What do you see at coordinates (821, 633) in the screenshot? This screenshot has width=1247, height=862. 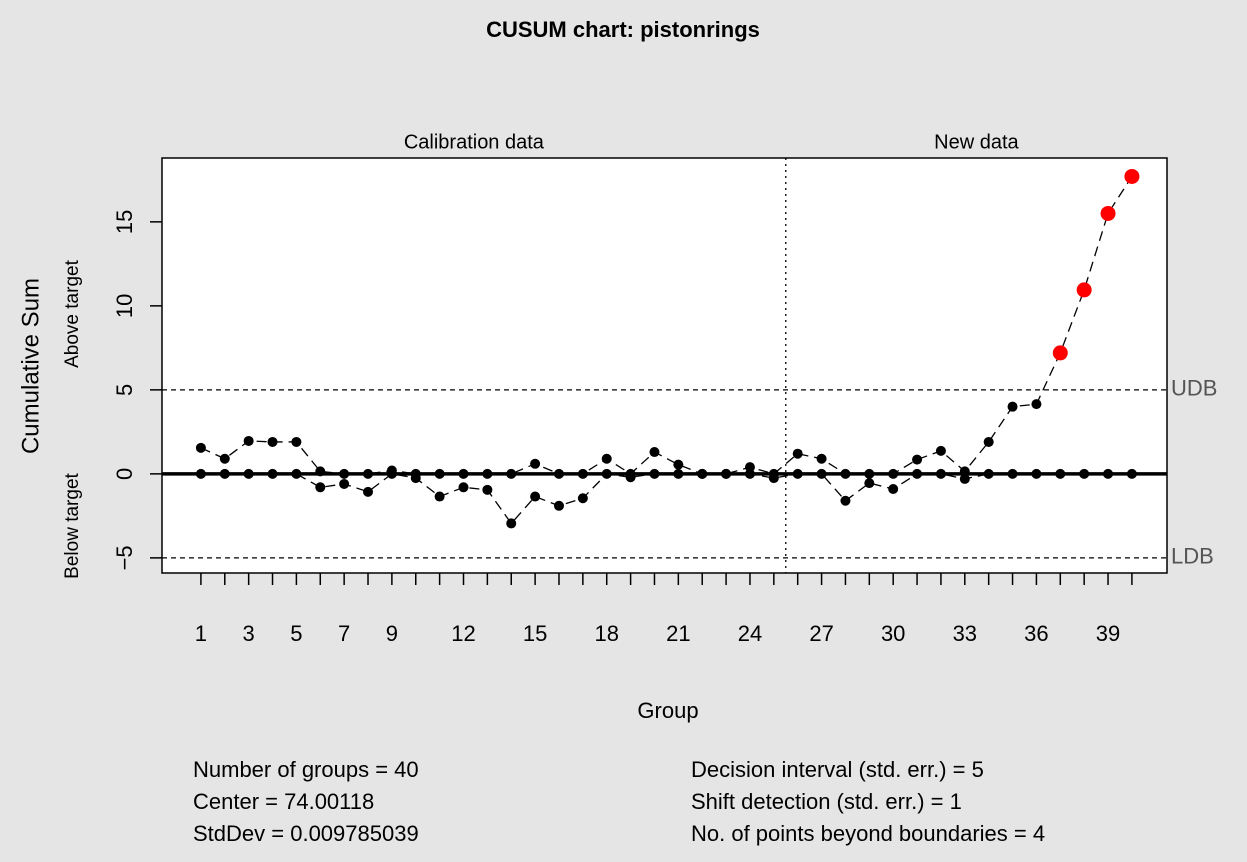 I see `x-tick-label: 27` at bounding box center [821, 633].